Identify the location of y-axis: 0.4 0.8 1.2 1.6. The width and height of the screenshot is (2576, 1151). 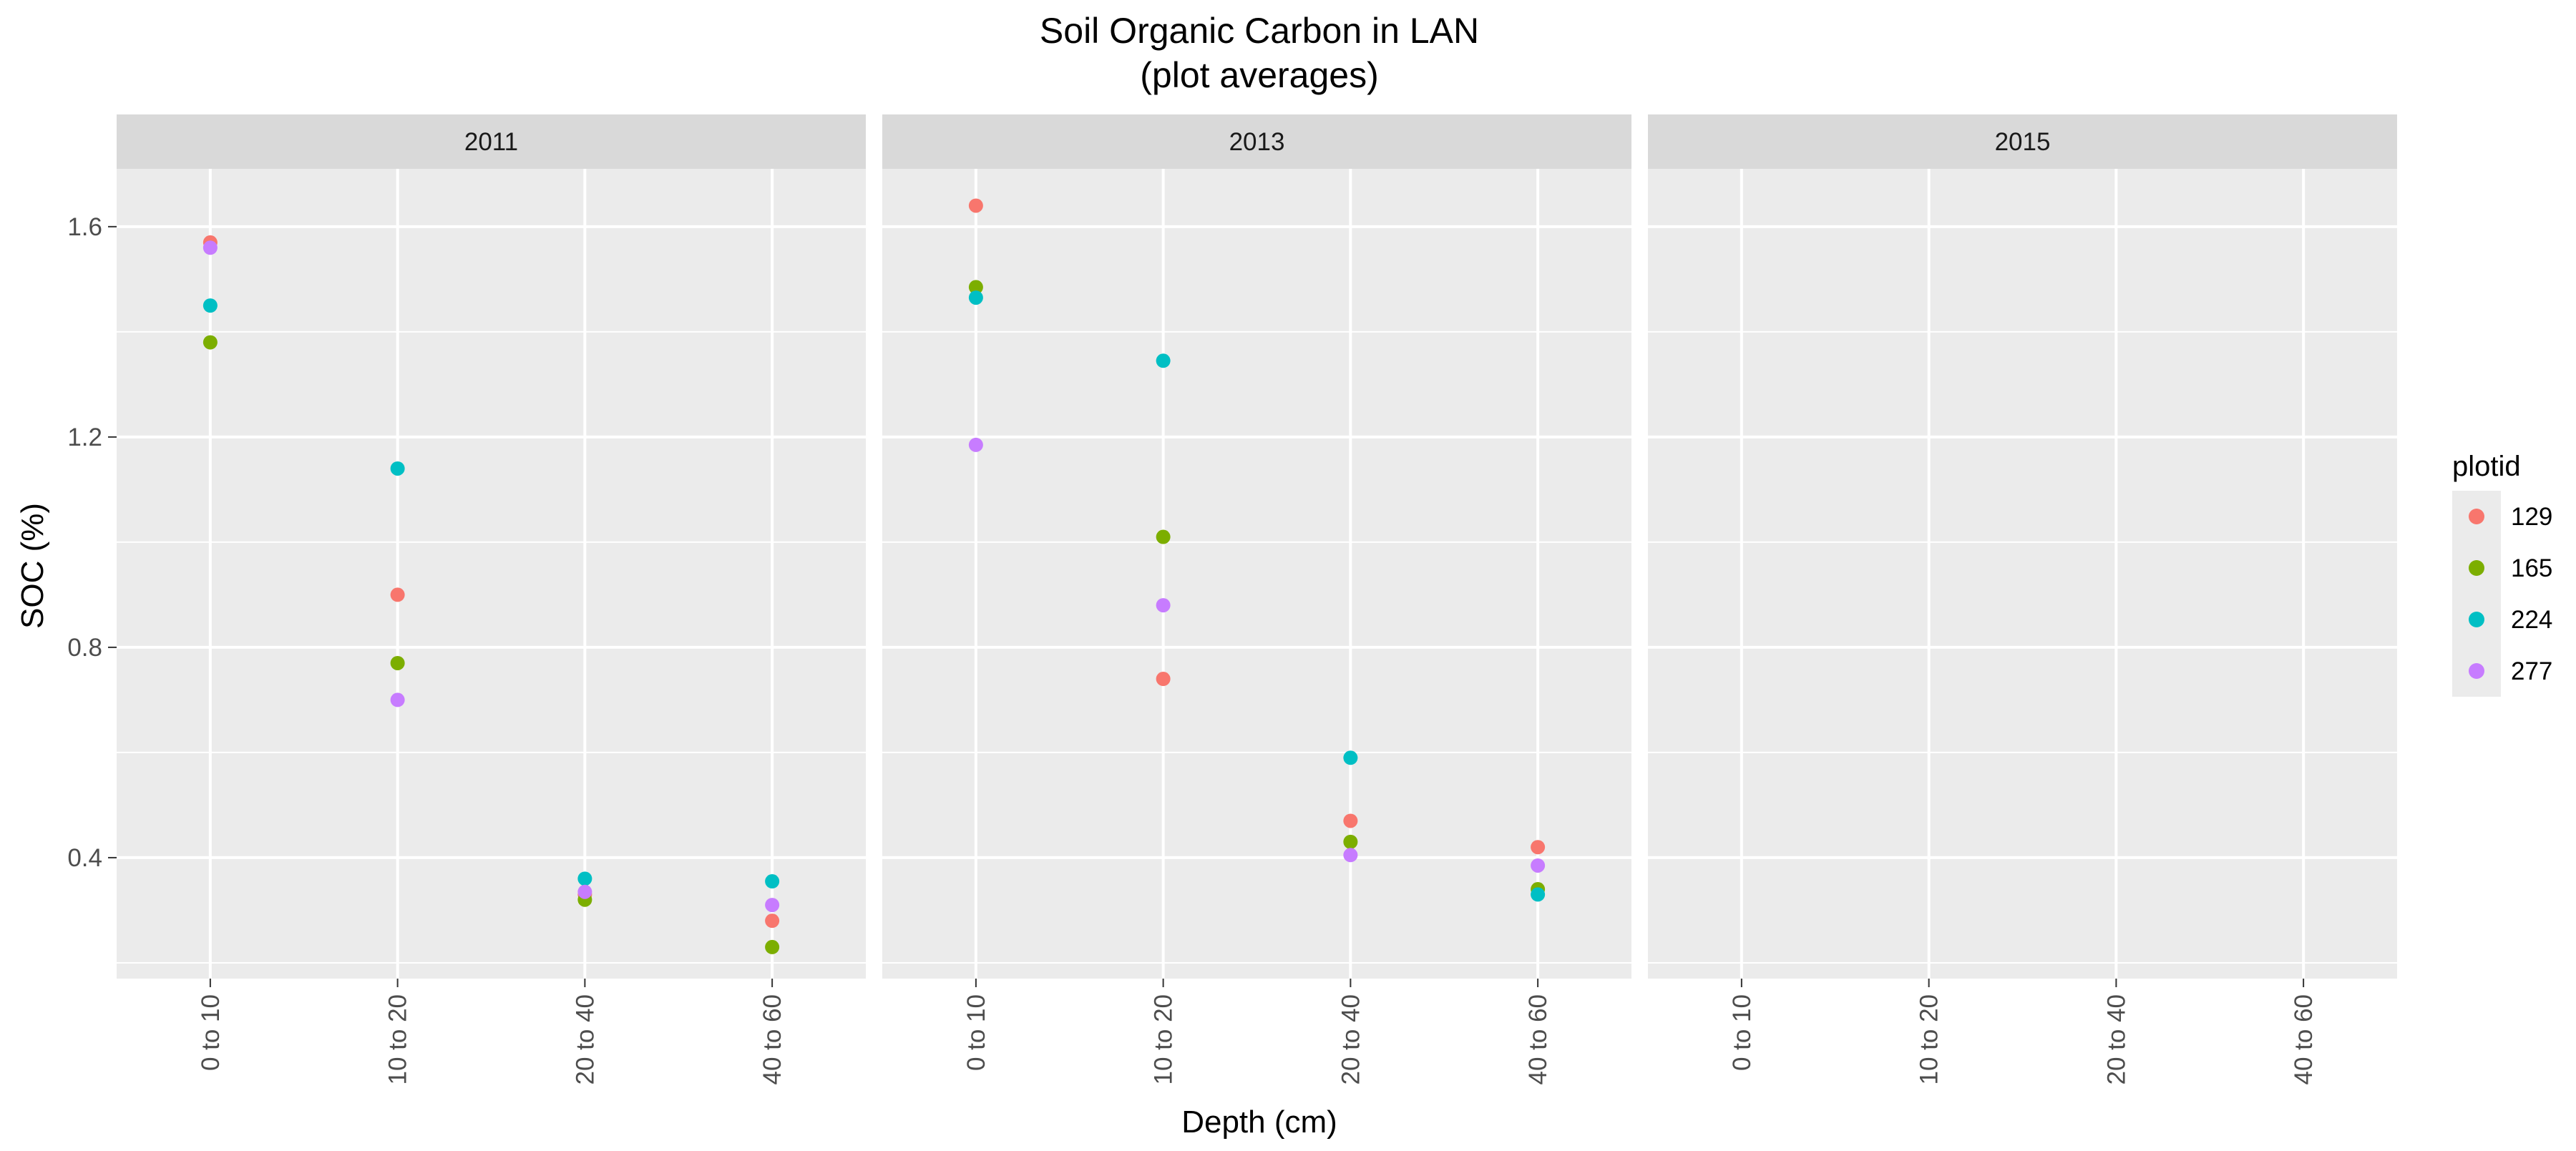
(92, 542).